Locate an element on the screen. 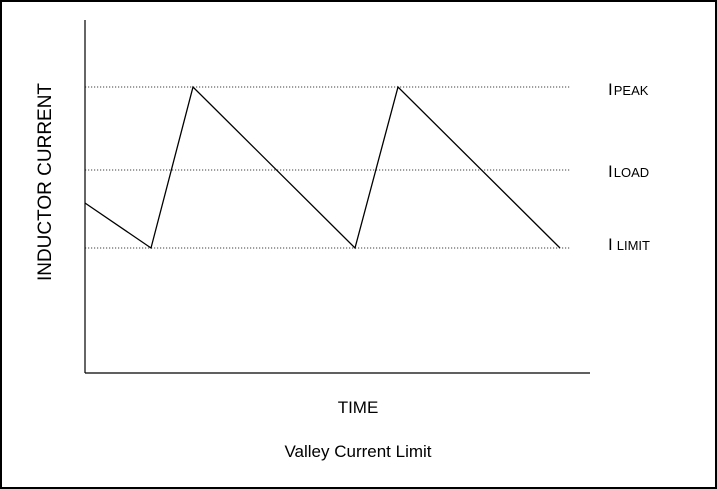  load-label-main: I is located at coordinates (610, 171).